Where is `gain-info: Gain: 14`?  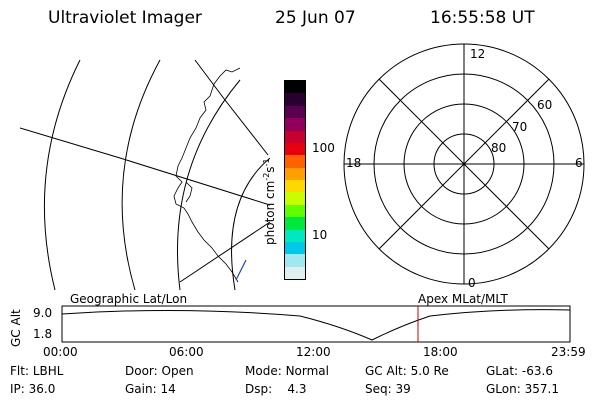
gain-info: Gain: 14 is located at coordinates (150, 389).